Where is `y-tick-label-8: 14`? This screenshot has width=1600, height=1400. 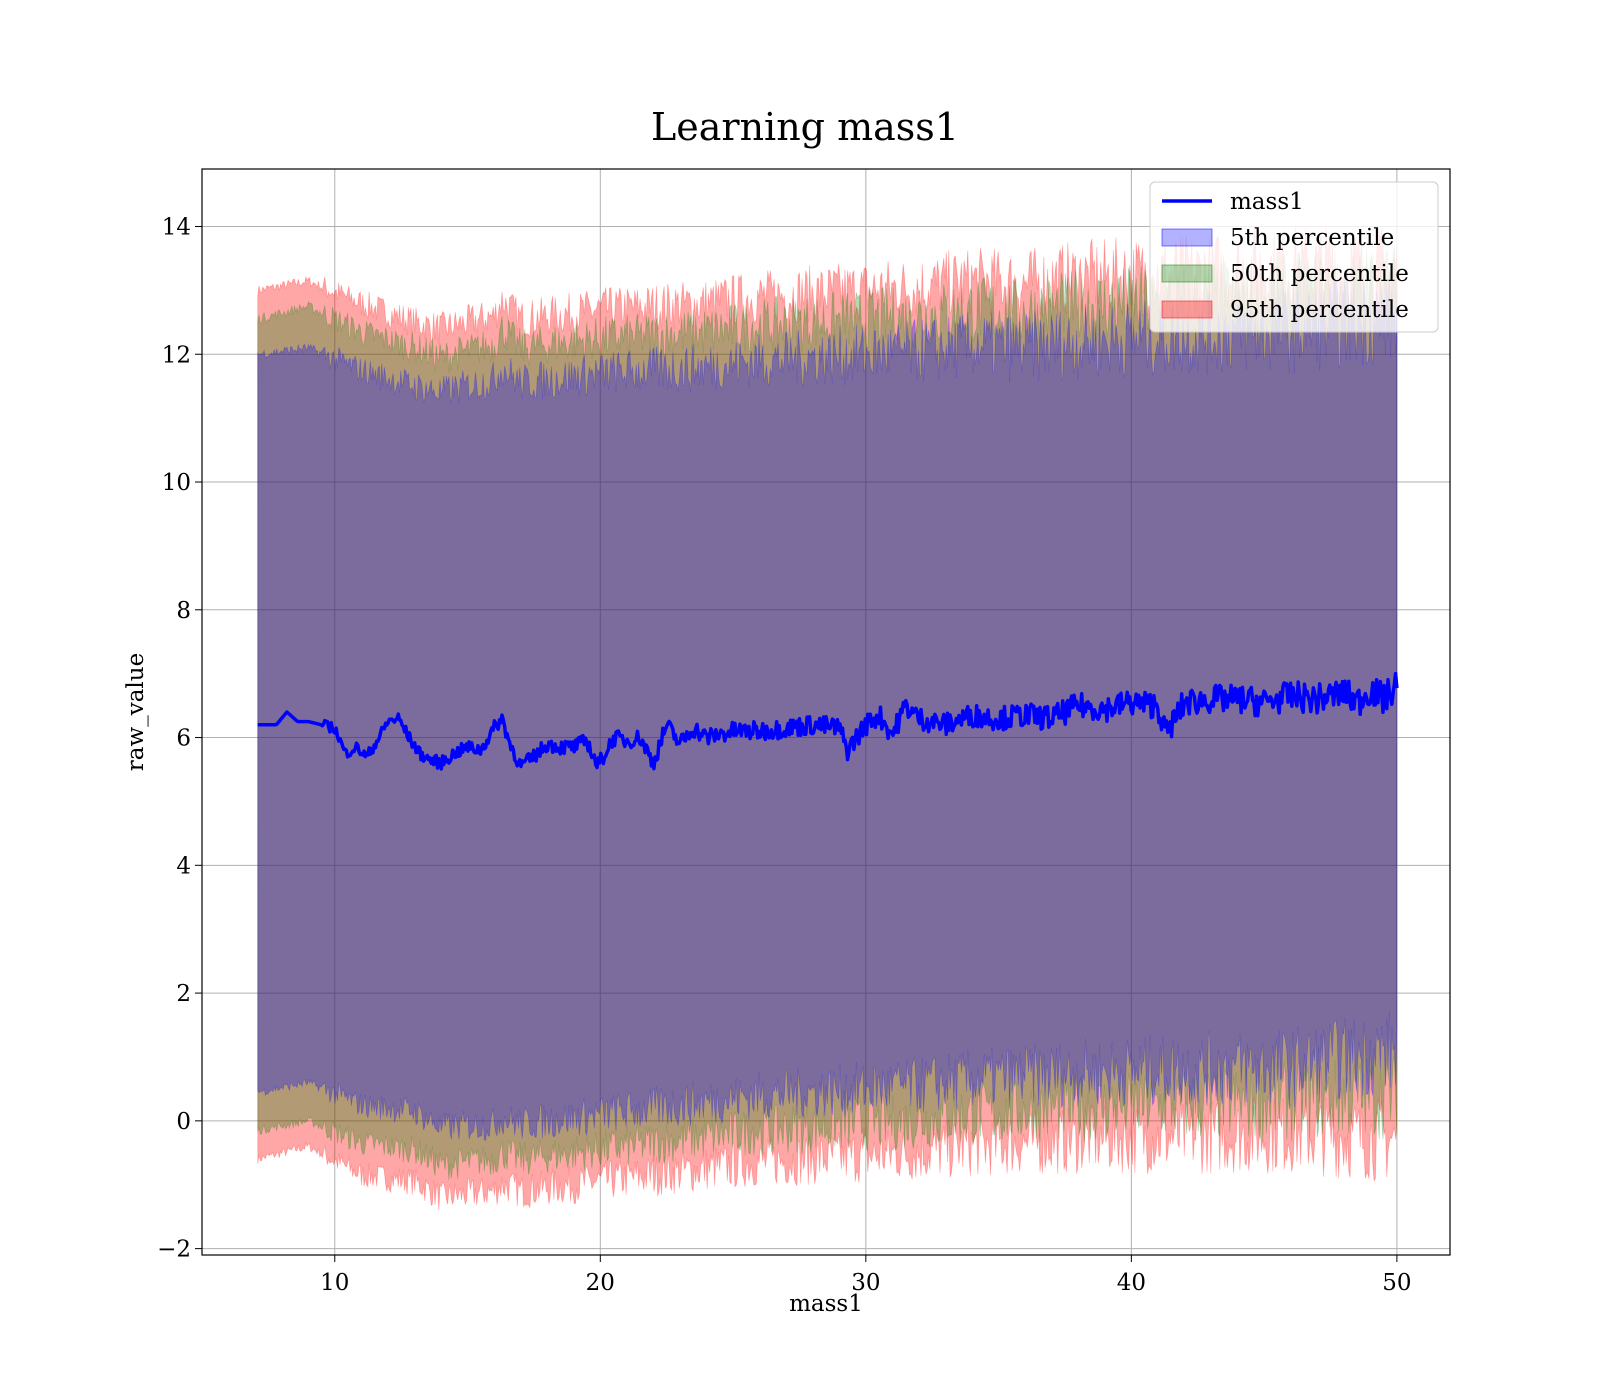
y-tick-label-8: 14 is located at coordinates (176, 227).